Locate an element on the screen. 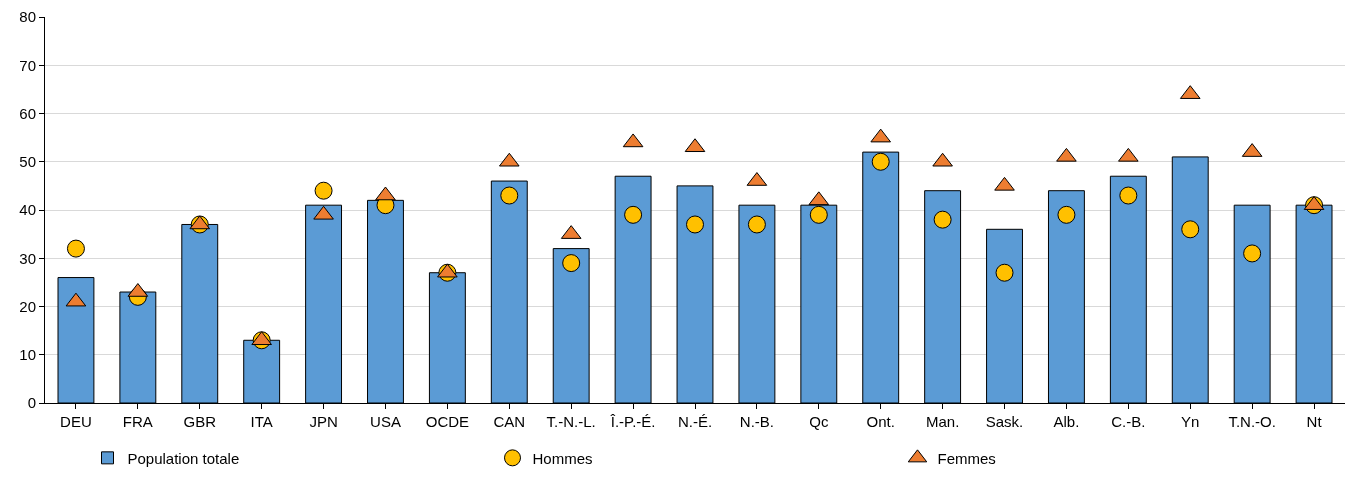 Image resolution: width=1353 pixels, height=483 pixels. y-tick-label: 80 is located at coordinates (27, 17).